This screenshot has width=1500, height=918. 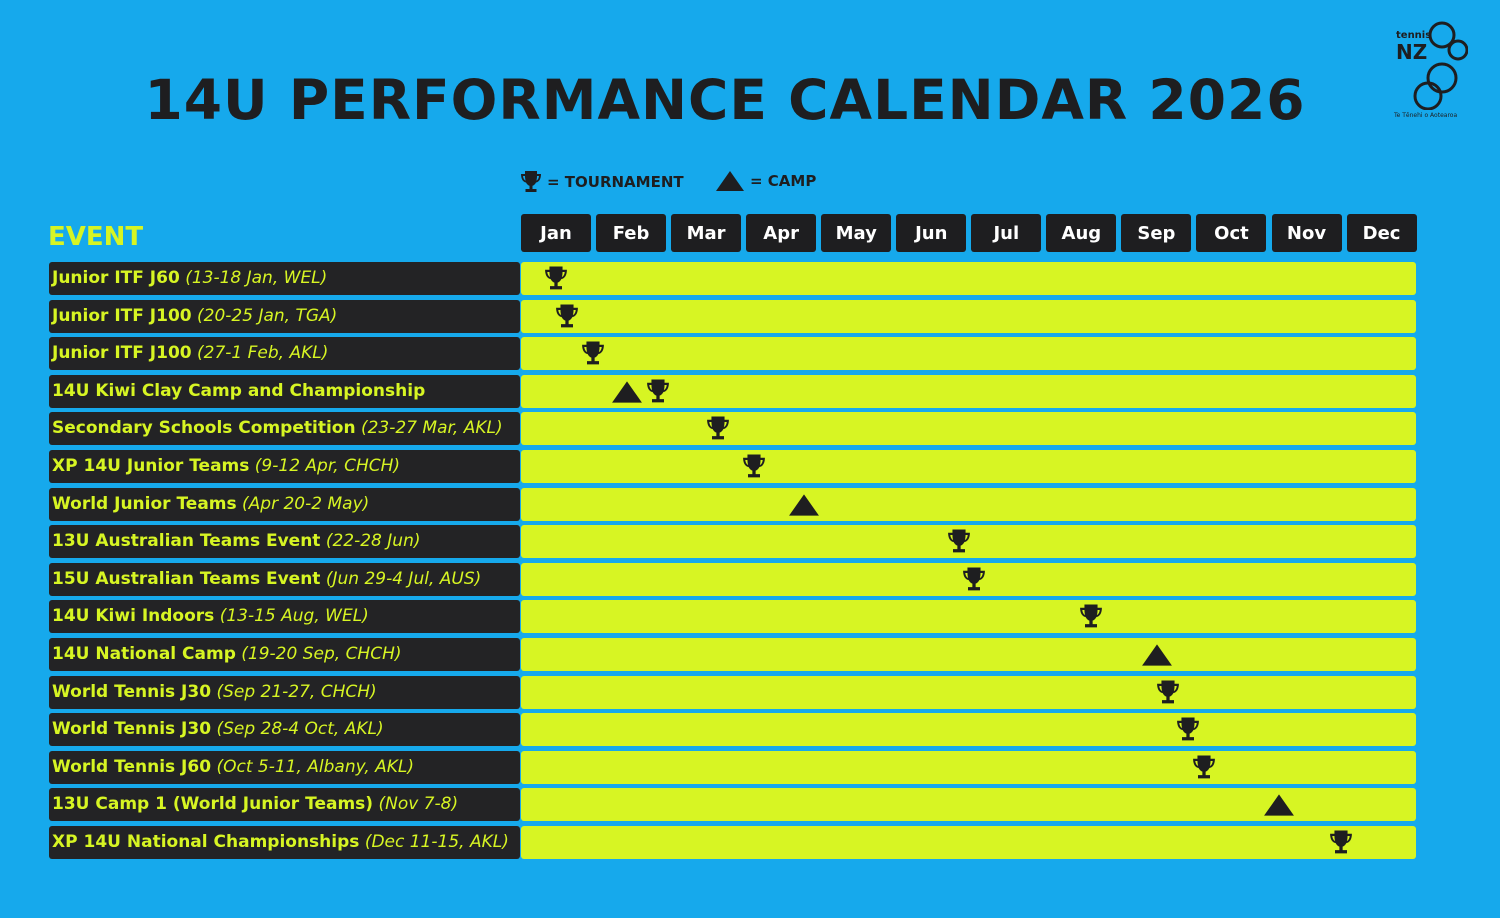 I want to click on logo-text-tennis: tennis, so click(x=1414, y=35).